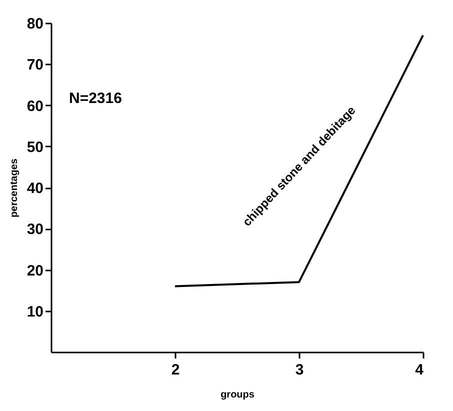 This screenshot has height=411, width=453. I want to click on y-tick-label: 10, so click(35, 311).